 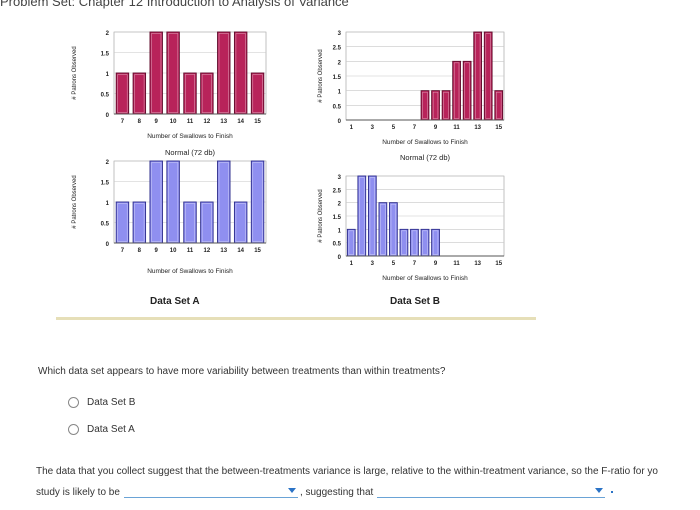 What do you see at coordinates (175, 301) in the screenshot?
I see `data-set-a-label: Data Set A` at bounding box center [175, 301].